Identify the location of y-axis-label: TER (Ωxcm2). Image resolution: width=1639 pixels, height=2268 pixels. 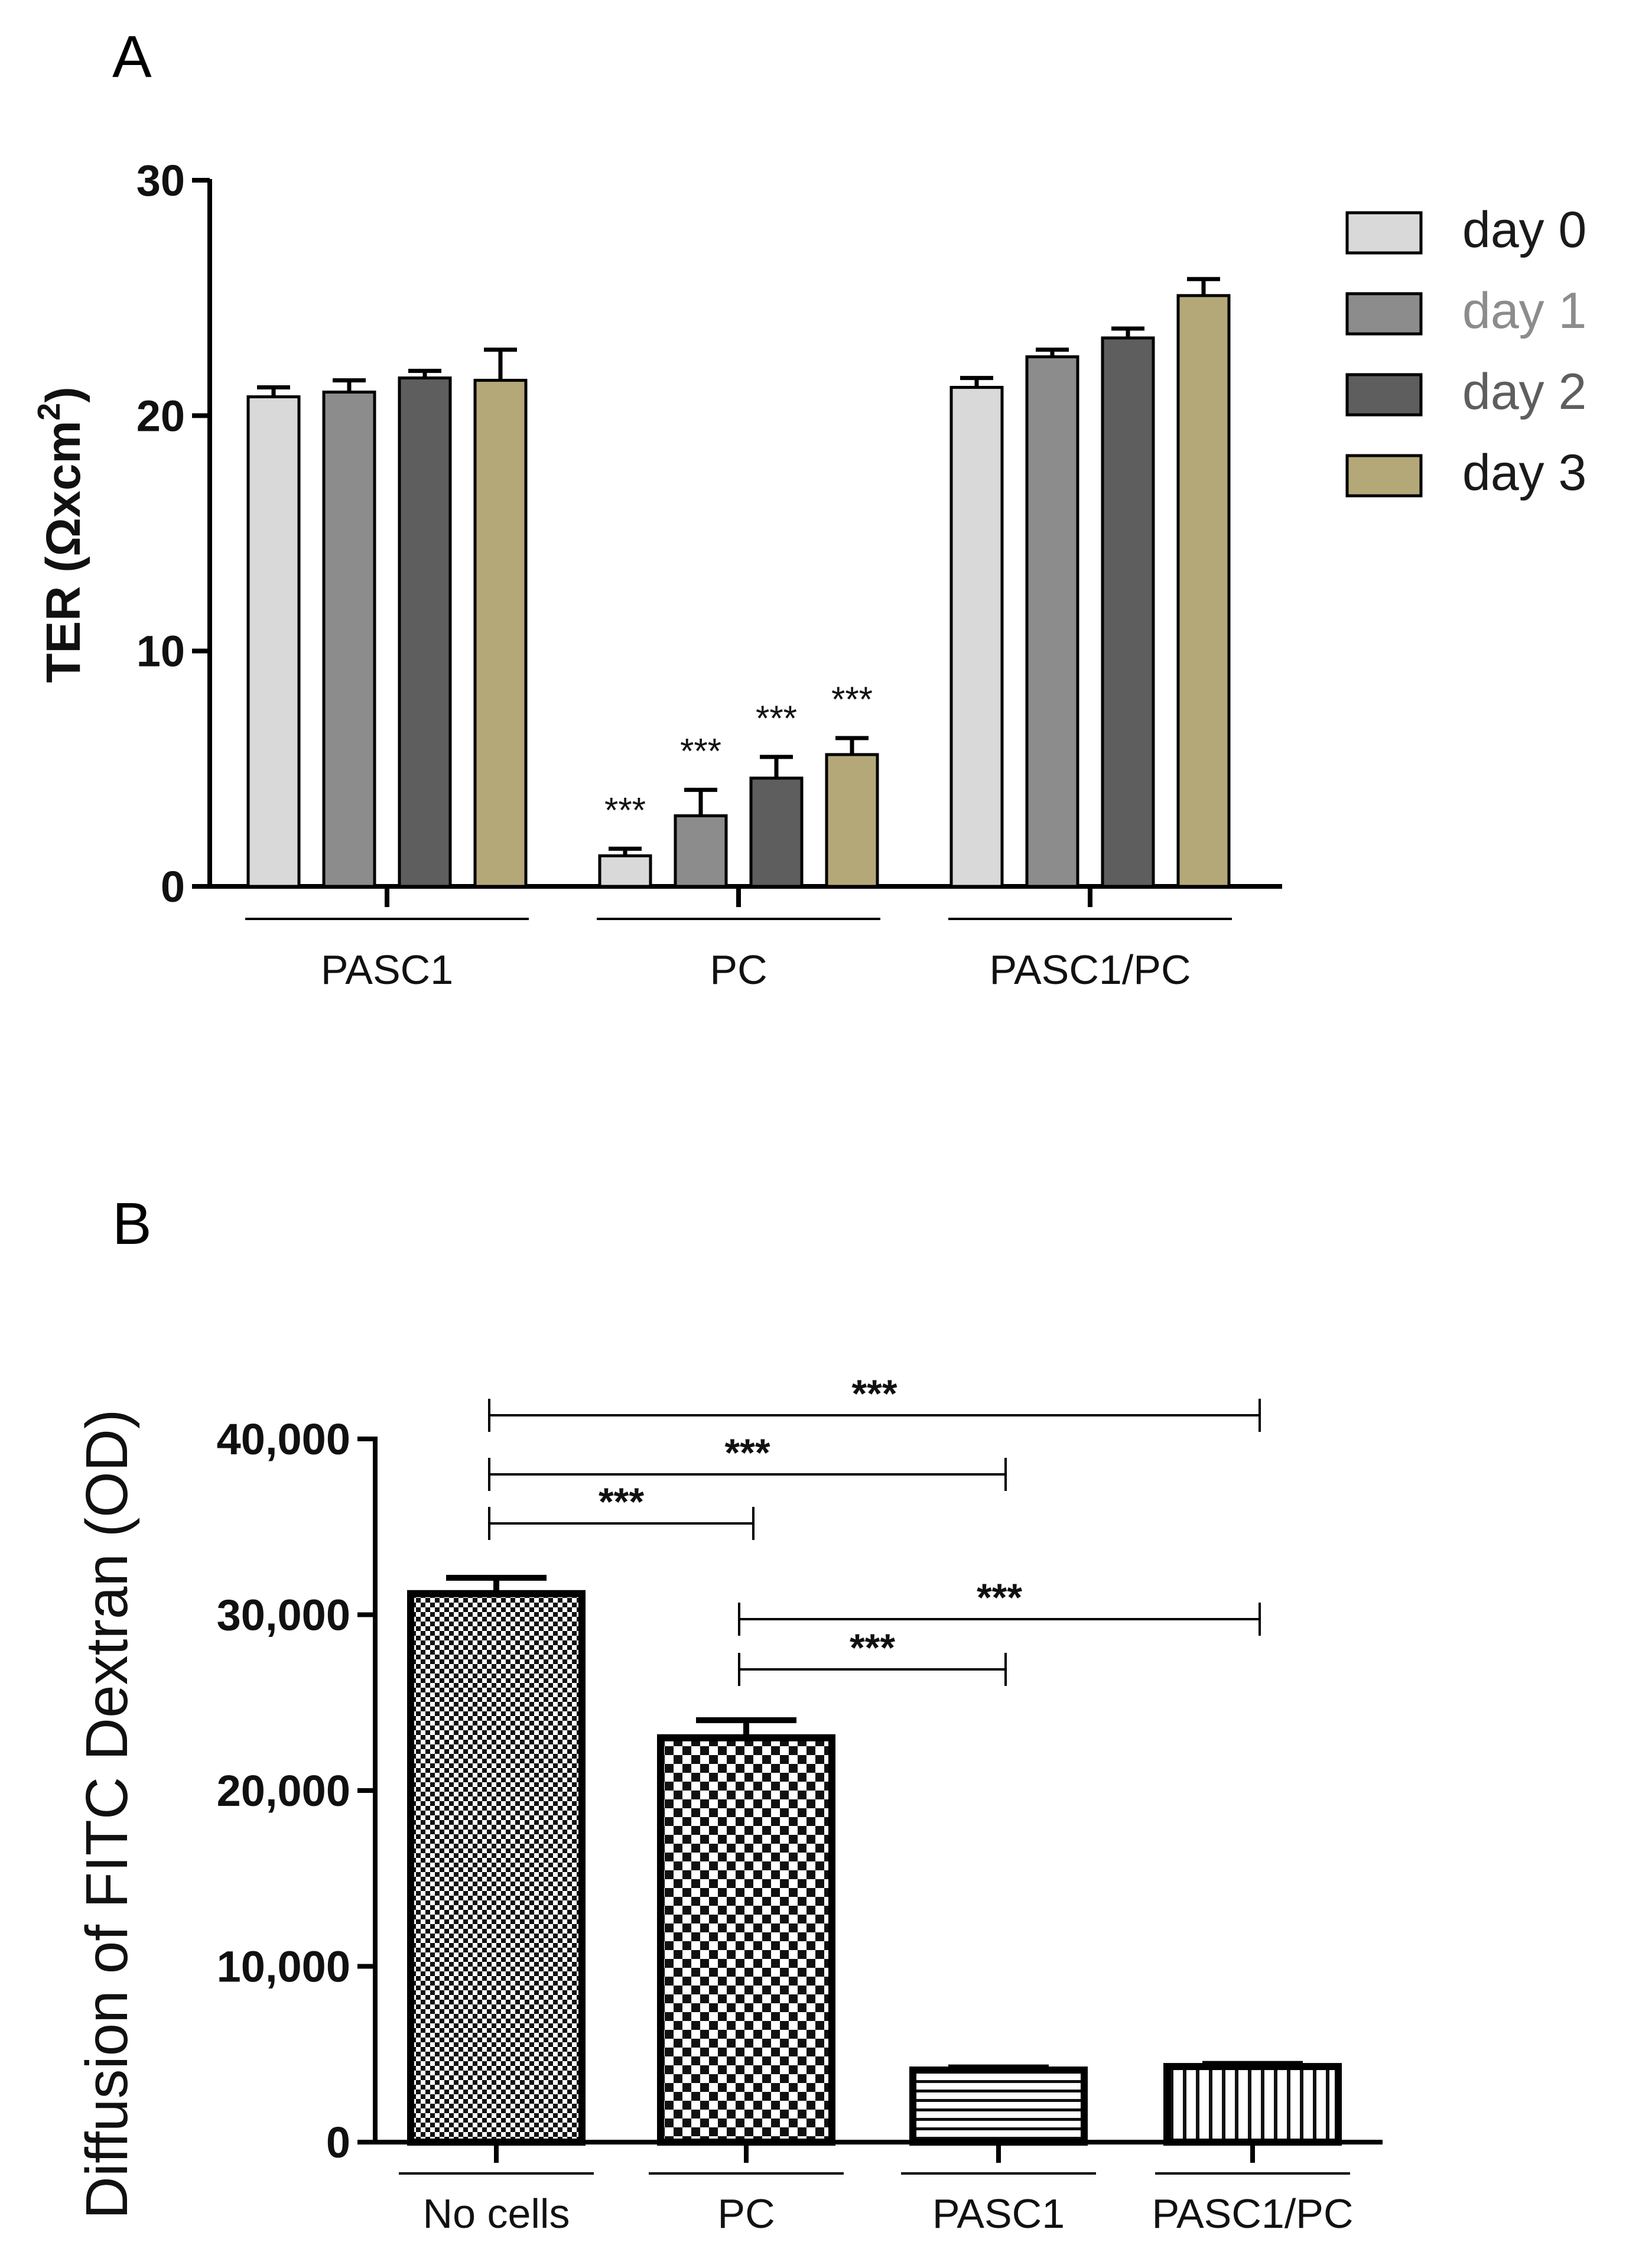
(60, 534).